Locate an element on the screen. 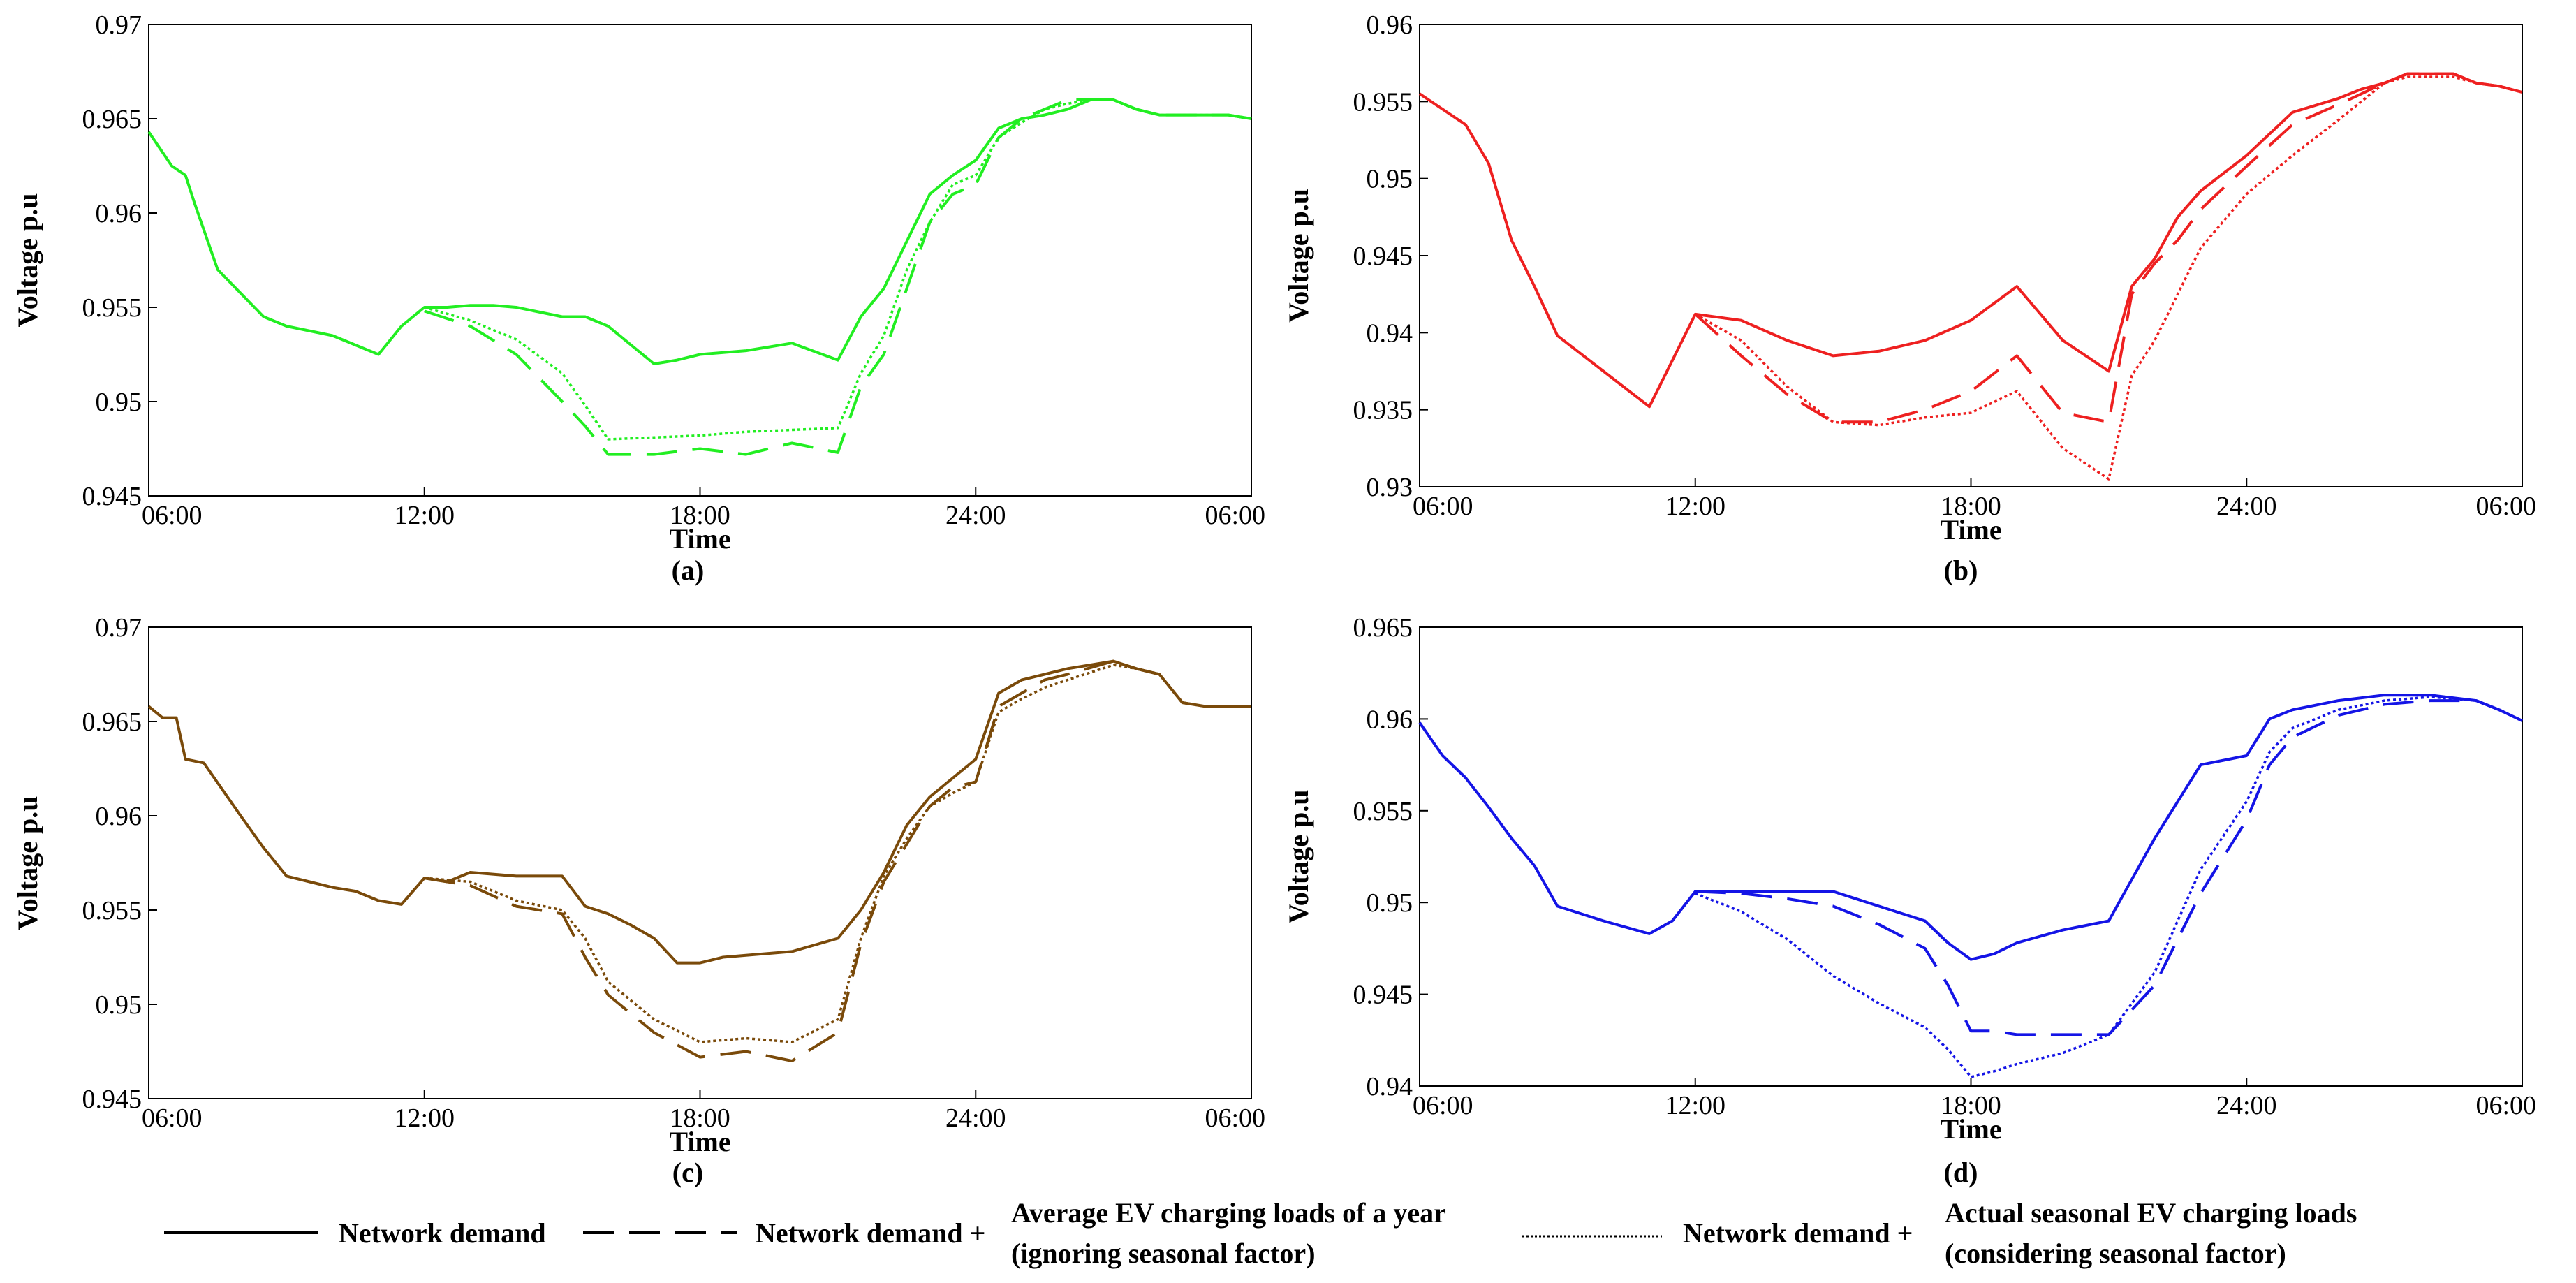  y-tick-label: 0.93 is located at coordinates (1390, 487).